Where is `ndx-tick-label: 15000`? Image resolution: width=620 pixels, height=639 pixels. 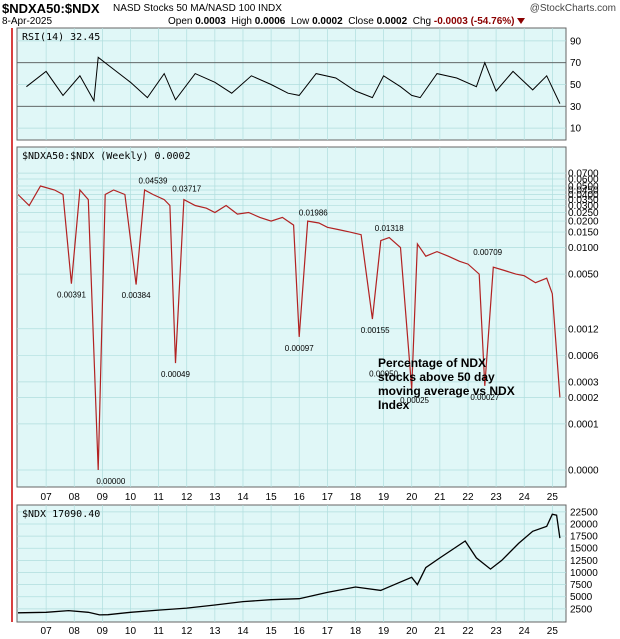
ndx-tick-label: 15000 is located at coordinates (584, 549).